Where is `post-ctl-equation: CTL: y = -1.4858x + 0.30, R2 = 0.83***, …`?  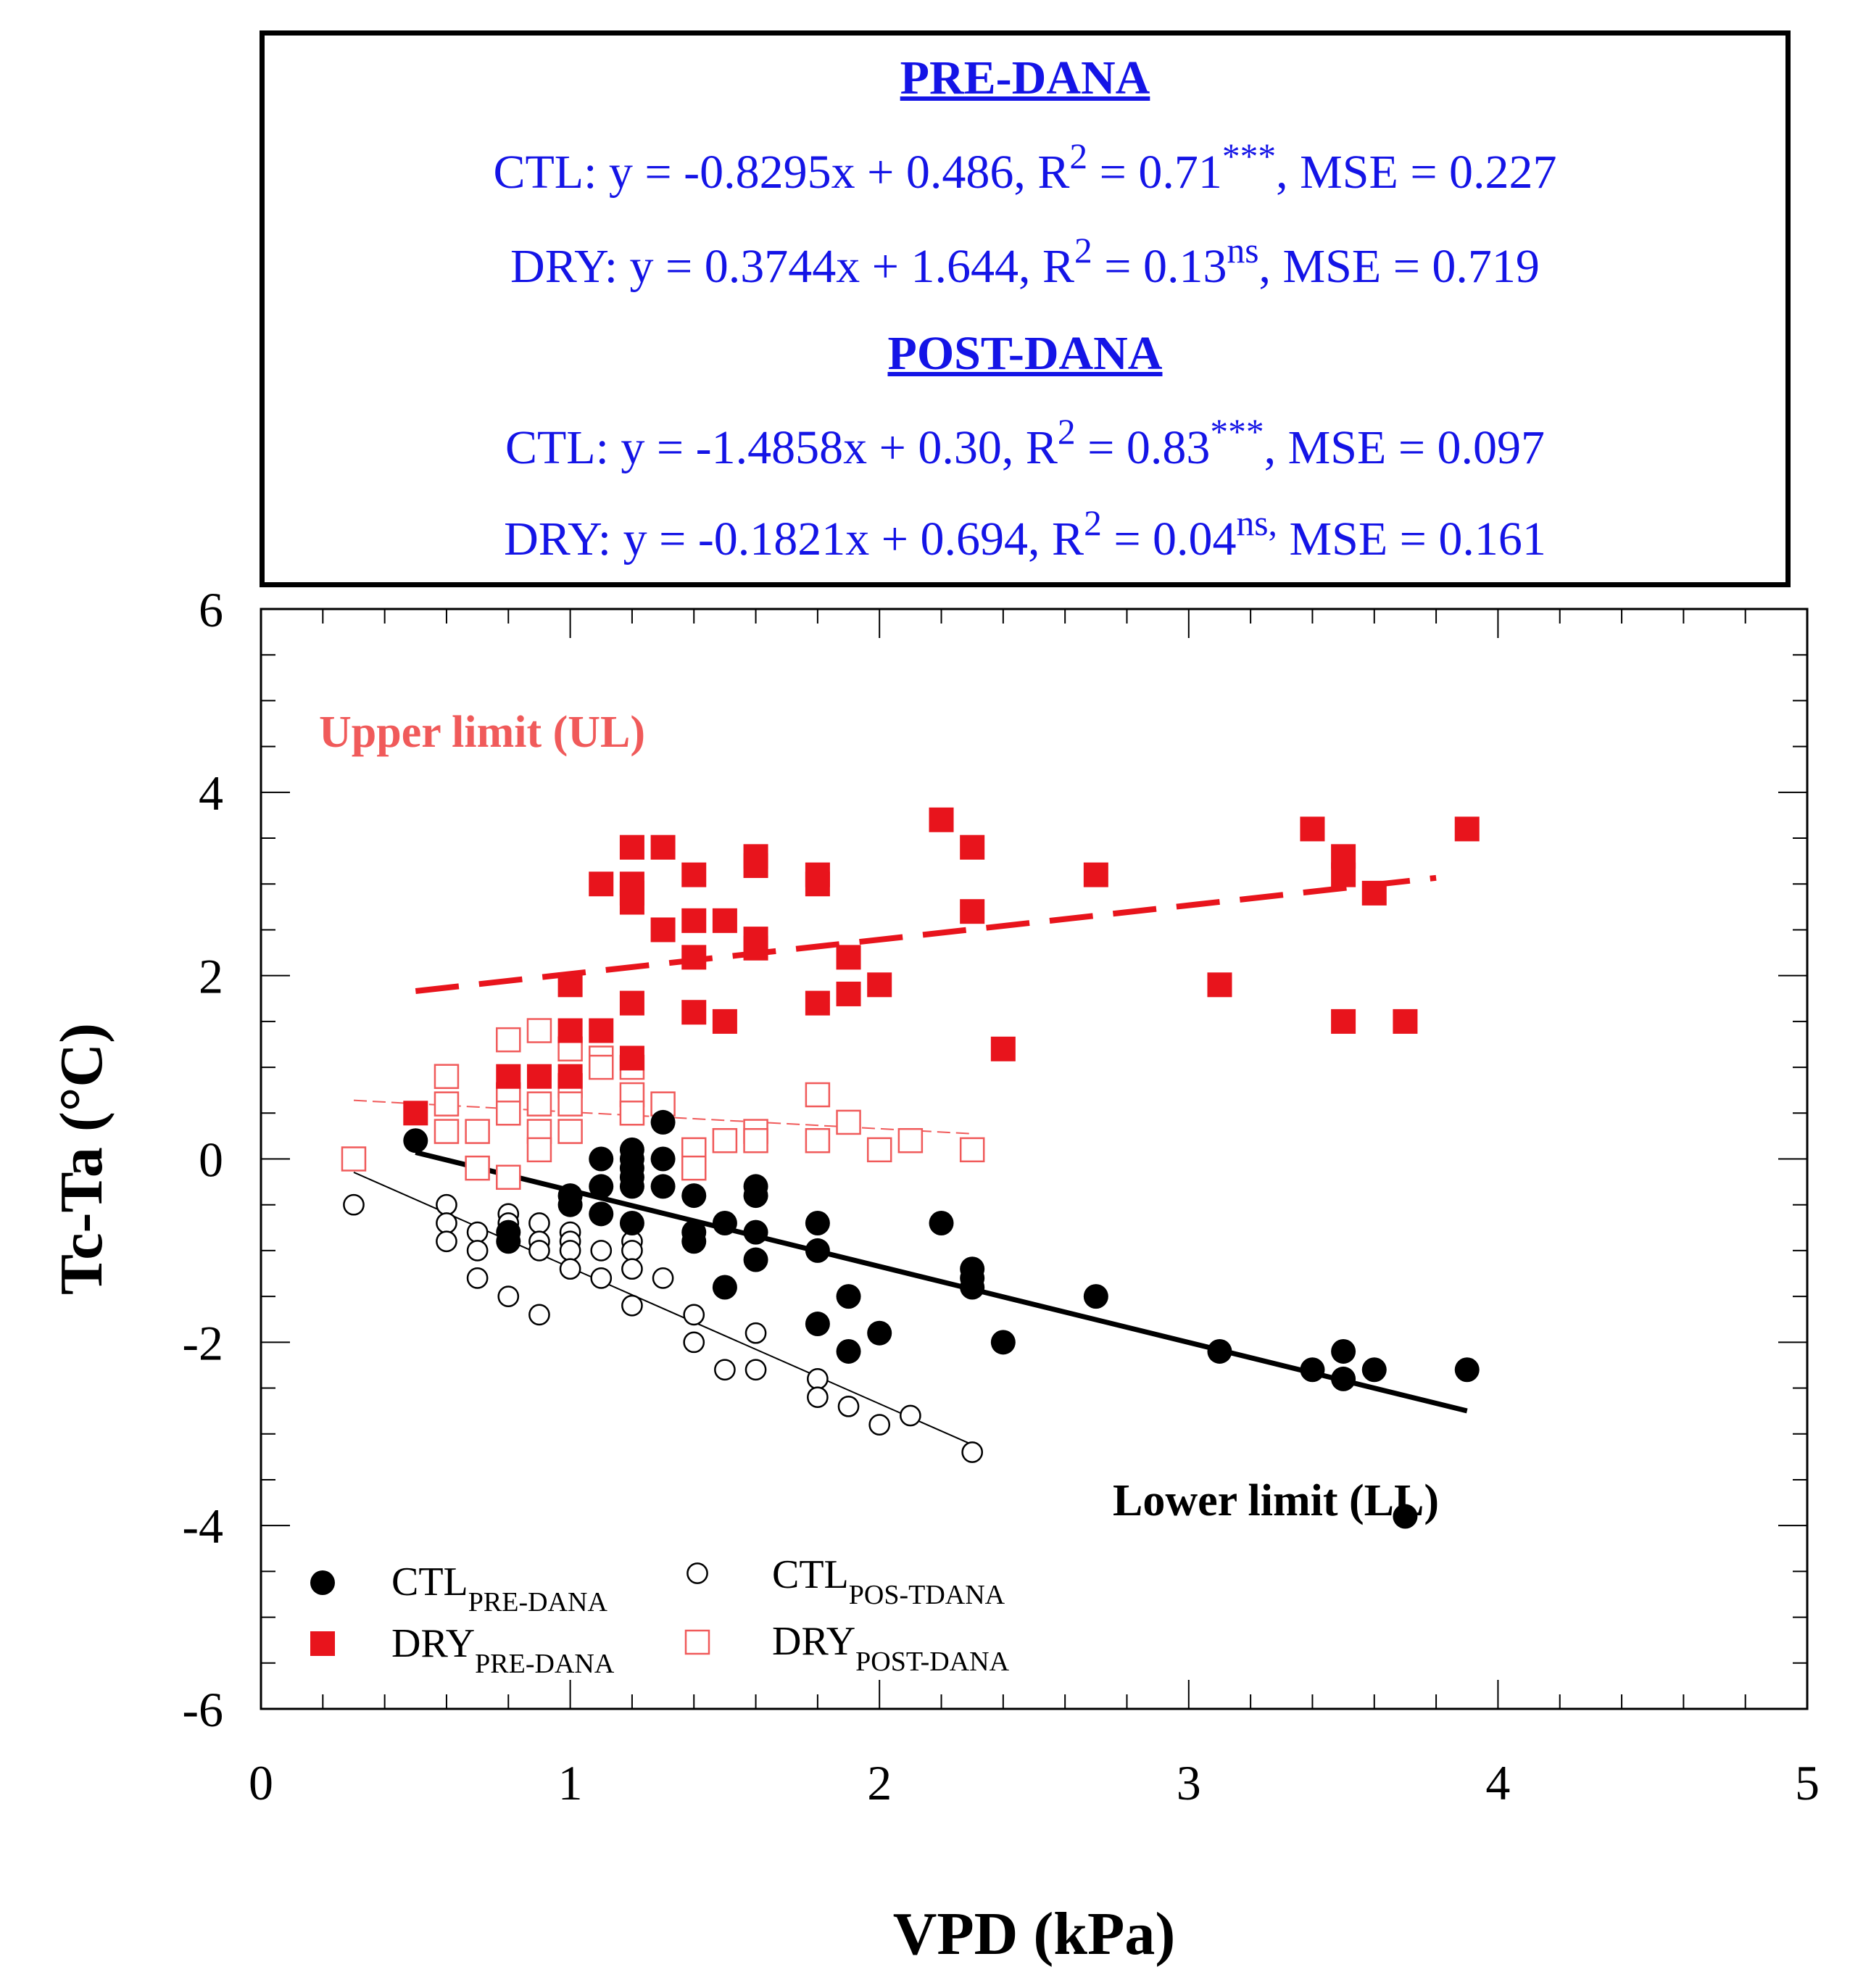 post-ctl-equation: CTL: y = -1.4858x + 0.30, R2 = 0.83***, … is located at coordinates (1025, 442).